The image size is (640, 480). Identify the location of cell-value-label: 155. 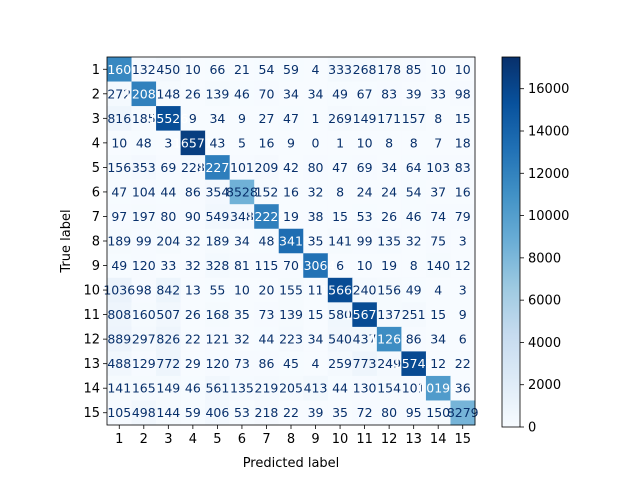
(291, 290).